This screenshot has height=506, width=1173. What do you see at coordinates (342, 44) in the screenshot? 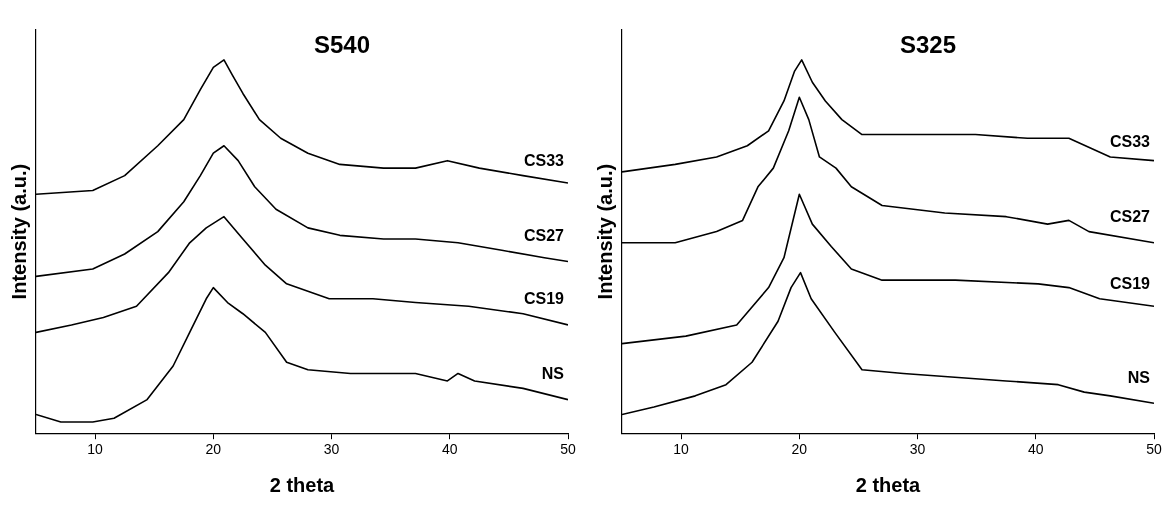
I see `chart-title: S540` at bounding box center [342, 44].